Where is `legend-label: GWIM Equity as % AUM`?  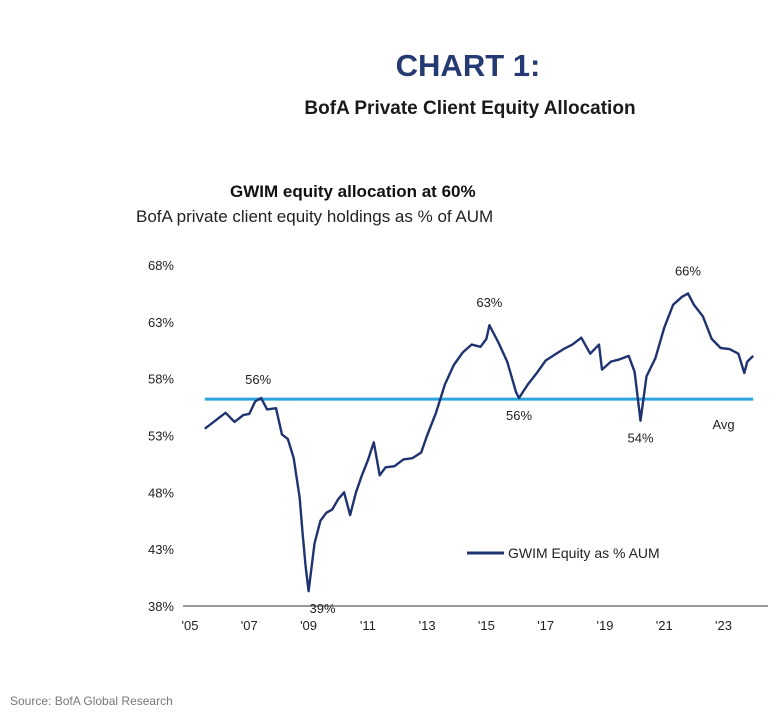
legend-label: GWIM Equity as % AUM is located at coordinates (584, 553).